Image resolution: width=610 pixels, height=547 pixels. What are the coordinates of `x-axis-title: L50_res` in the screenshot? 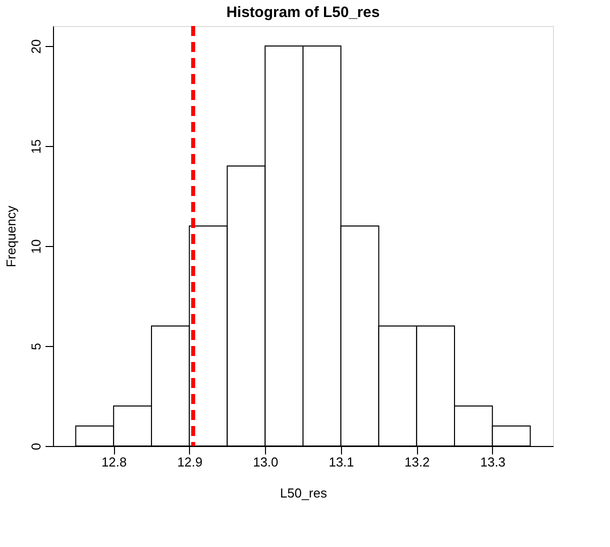 It's located at (304, 493).